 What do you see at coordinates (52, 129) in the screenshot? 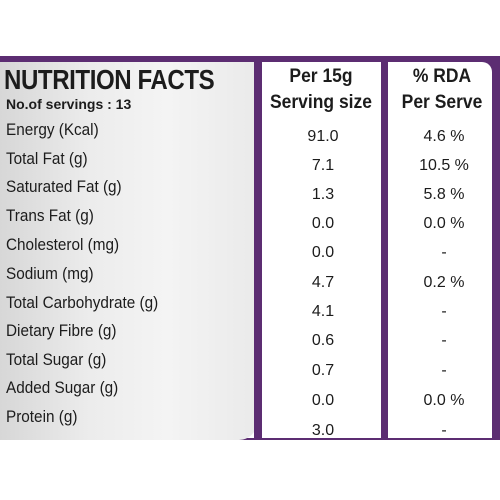
I see `nutrient-label: Energy (Kcal)` at bounding box center [52, 129].